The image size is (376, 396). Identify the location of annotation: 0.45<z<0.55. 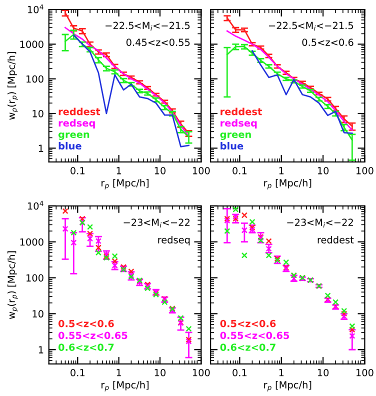
(158, 42).